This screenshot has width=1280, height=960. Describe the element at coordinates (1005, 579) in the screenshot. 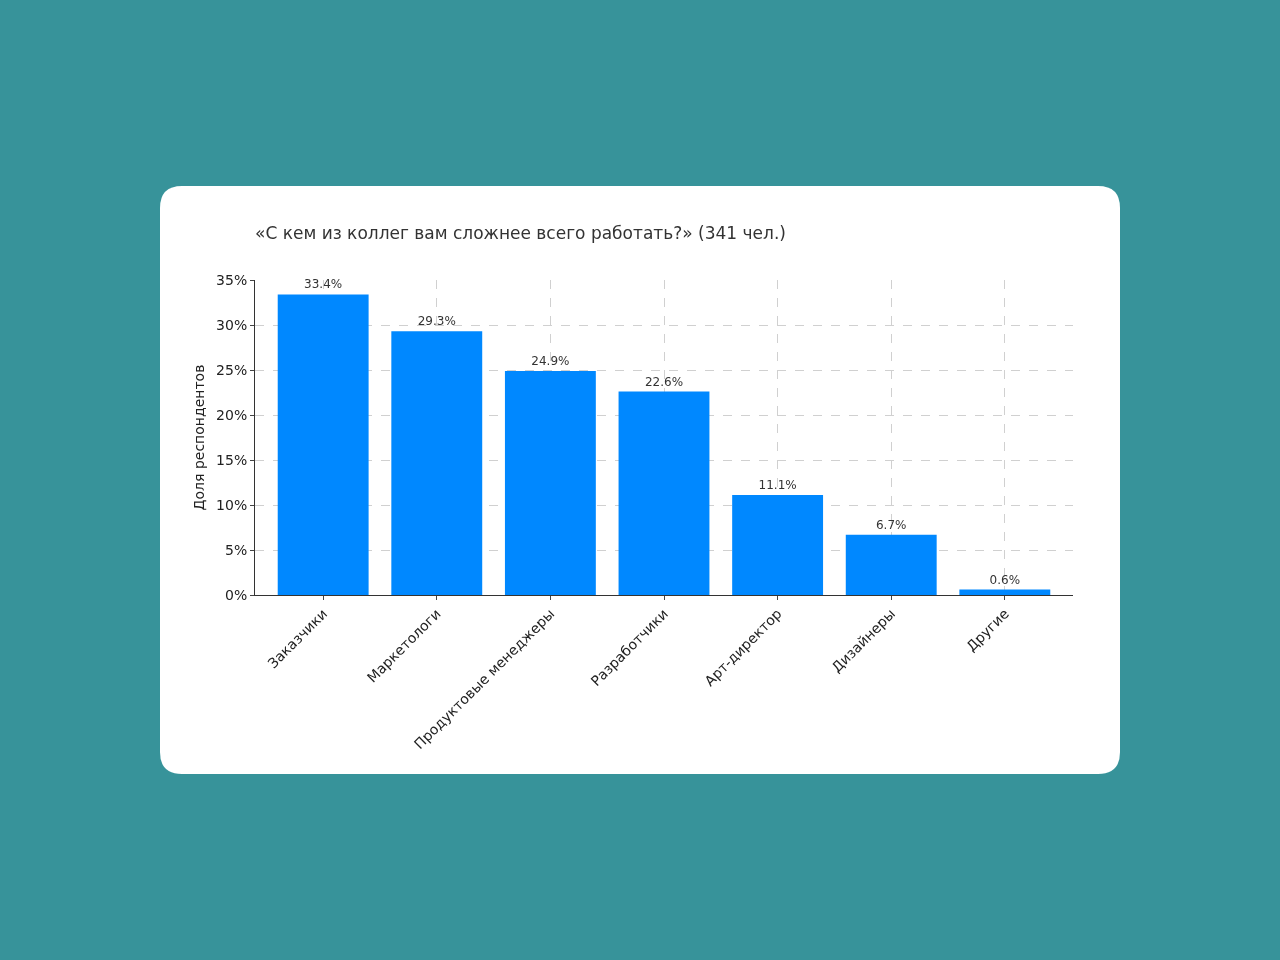

I see `data-label: 0.6%` at that location.